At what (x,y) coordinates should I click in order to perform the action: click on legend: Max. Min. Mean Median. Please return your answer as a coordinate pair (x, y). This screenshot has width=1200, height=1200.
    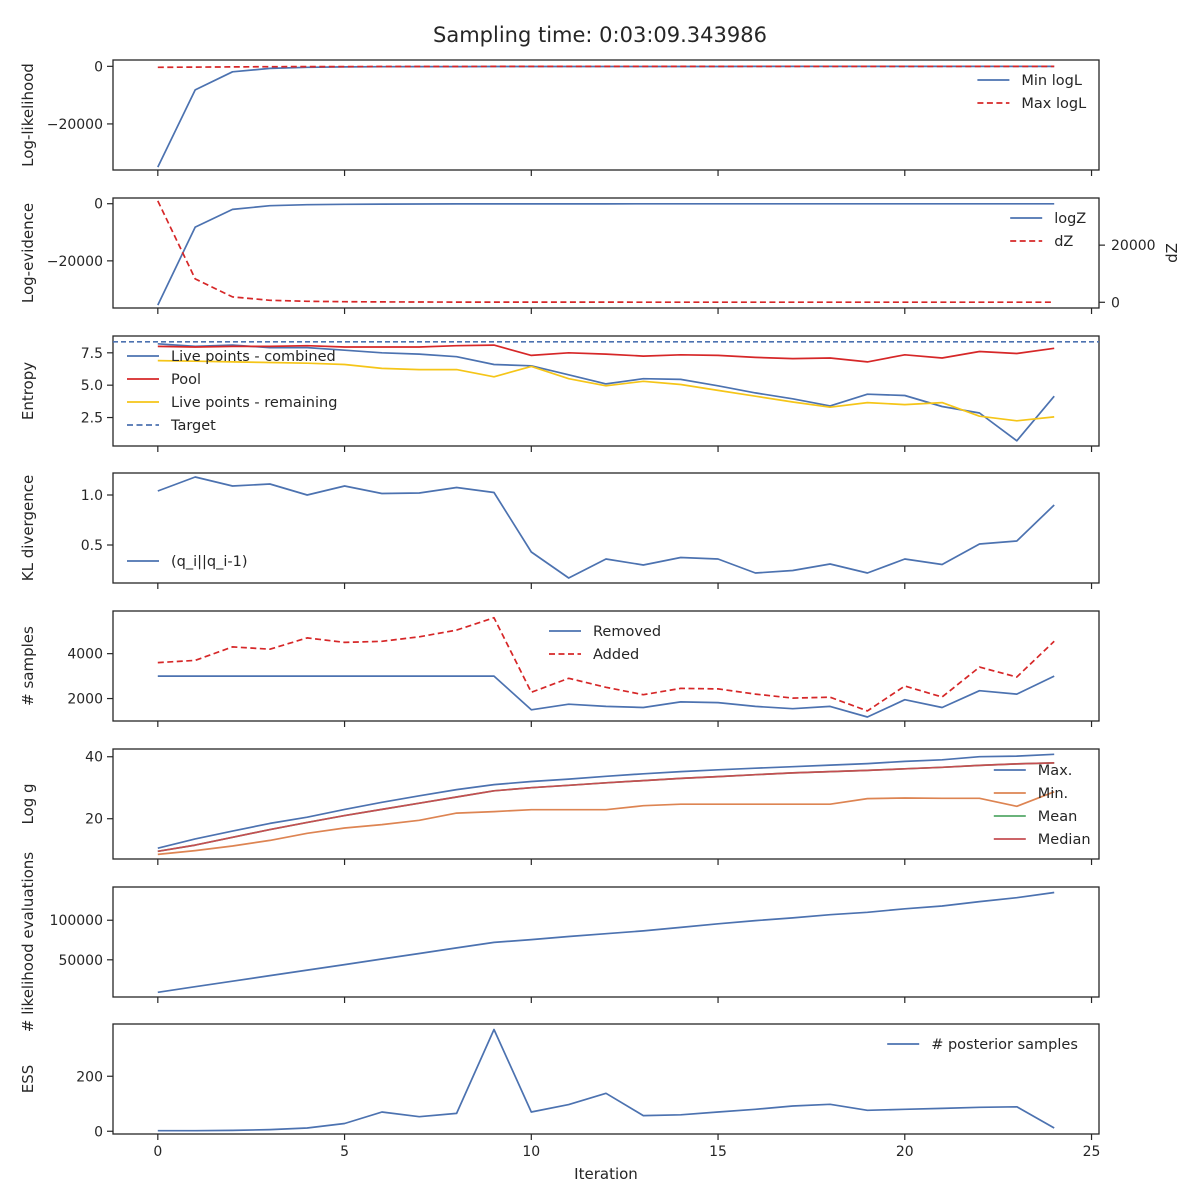
    Looking at the image, I should click on (1042, 805).